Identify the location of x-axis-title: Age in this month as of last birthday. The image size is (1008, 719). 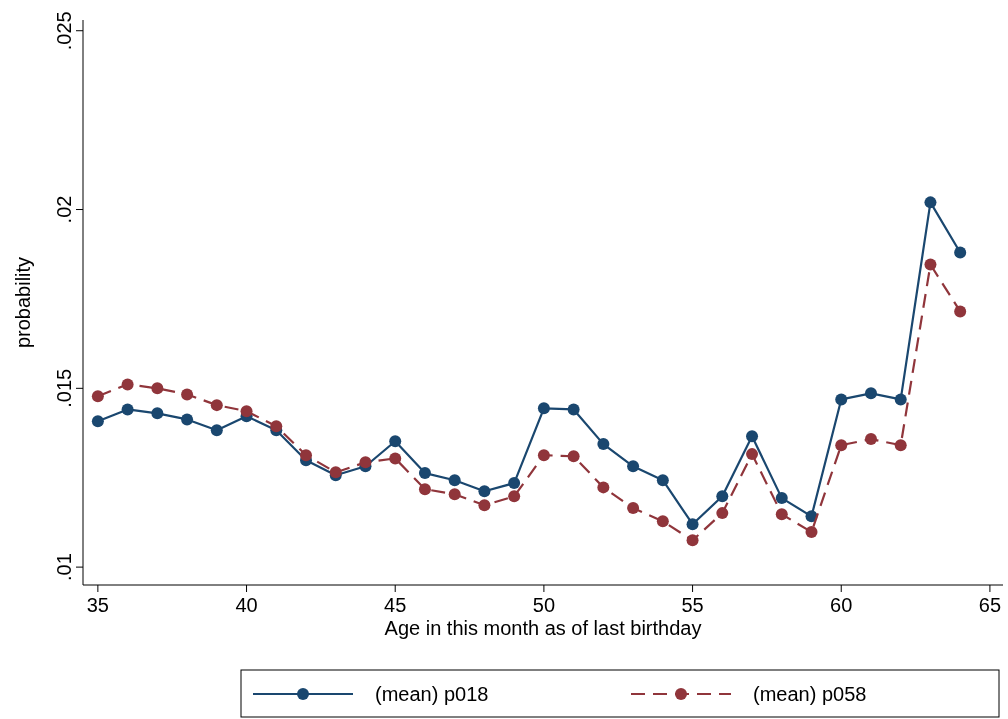
(543, 628).